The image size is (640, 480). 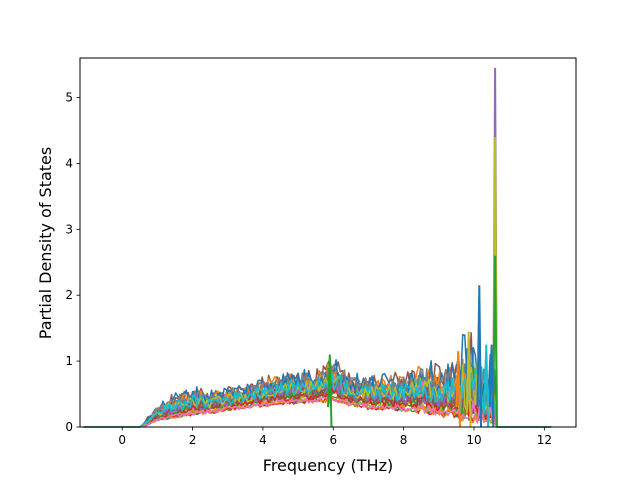 I want to click on series-lines, so click(x=317, y=380).